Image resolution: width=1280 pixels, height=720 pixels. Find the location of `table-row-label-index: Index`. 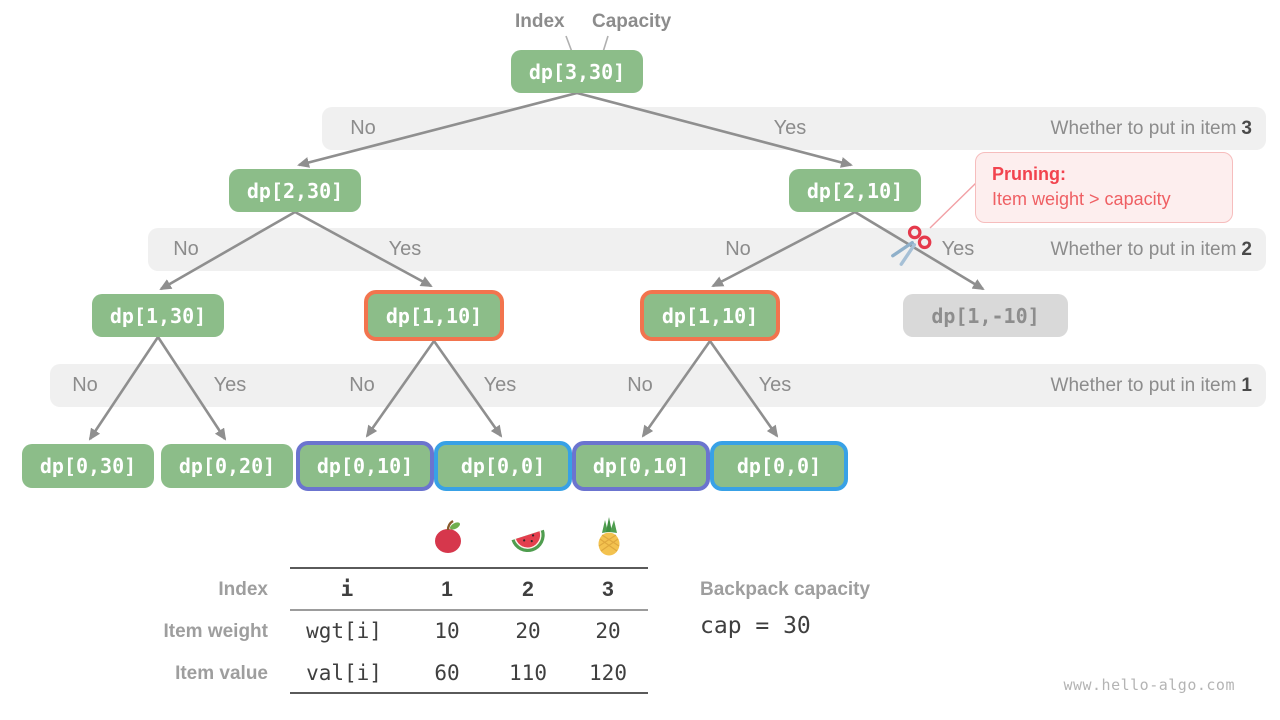

table-row-label-index: Index is located at coordinates (243, 589).